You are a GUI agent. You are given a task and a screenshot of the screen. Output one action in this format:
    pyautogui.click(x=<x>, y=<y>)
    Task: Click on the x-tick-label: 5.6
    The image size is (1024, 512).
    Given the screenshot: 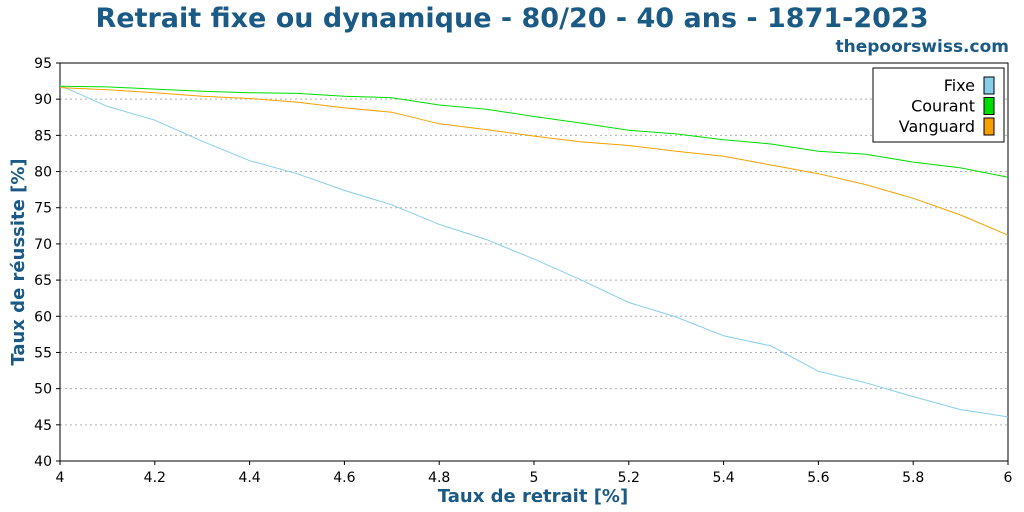 What is the action you would take?
    pyautogui.click(x=818, y=478)
    